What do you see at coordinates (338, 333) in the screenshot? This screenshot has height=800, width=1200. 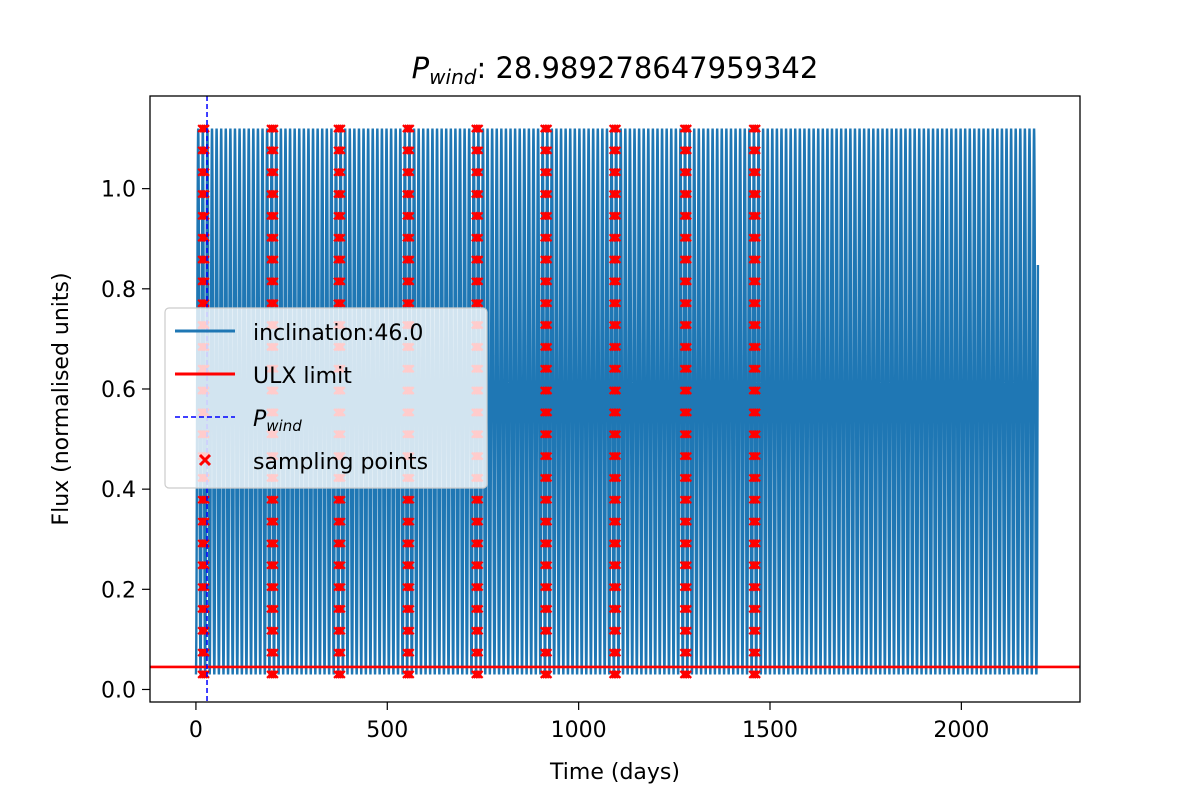 I see `legend-label-inclination: inclination:46.0` at bounding box center [338, 333].